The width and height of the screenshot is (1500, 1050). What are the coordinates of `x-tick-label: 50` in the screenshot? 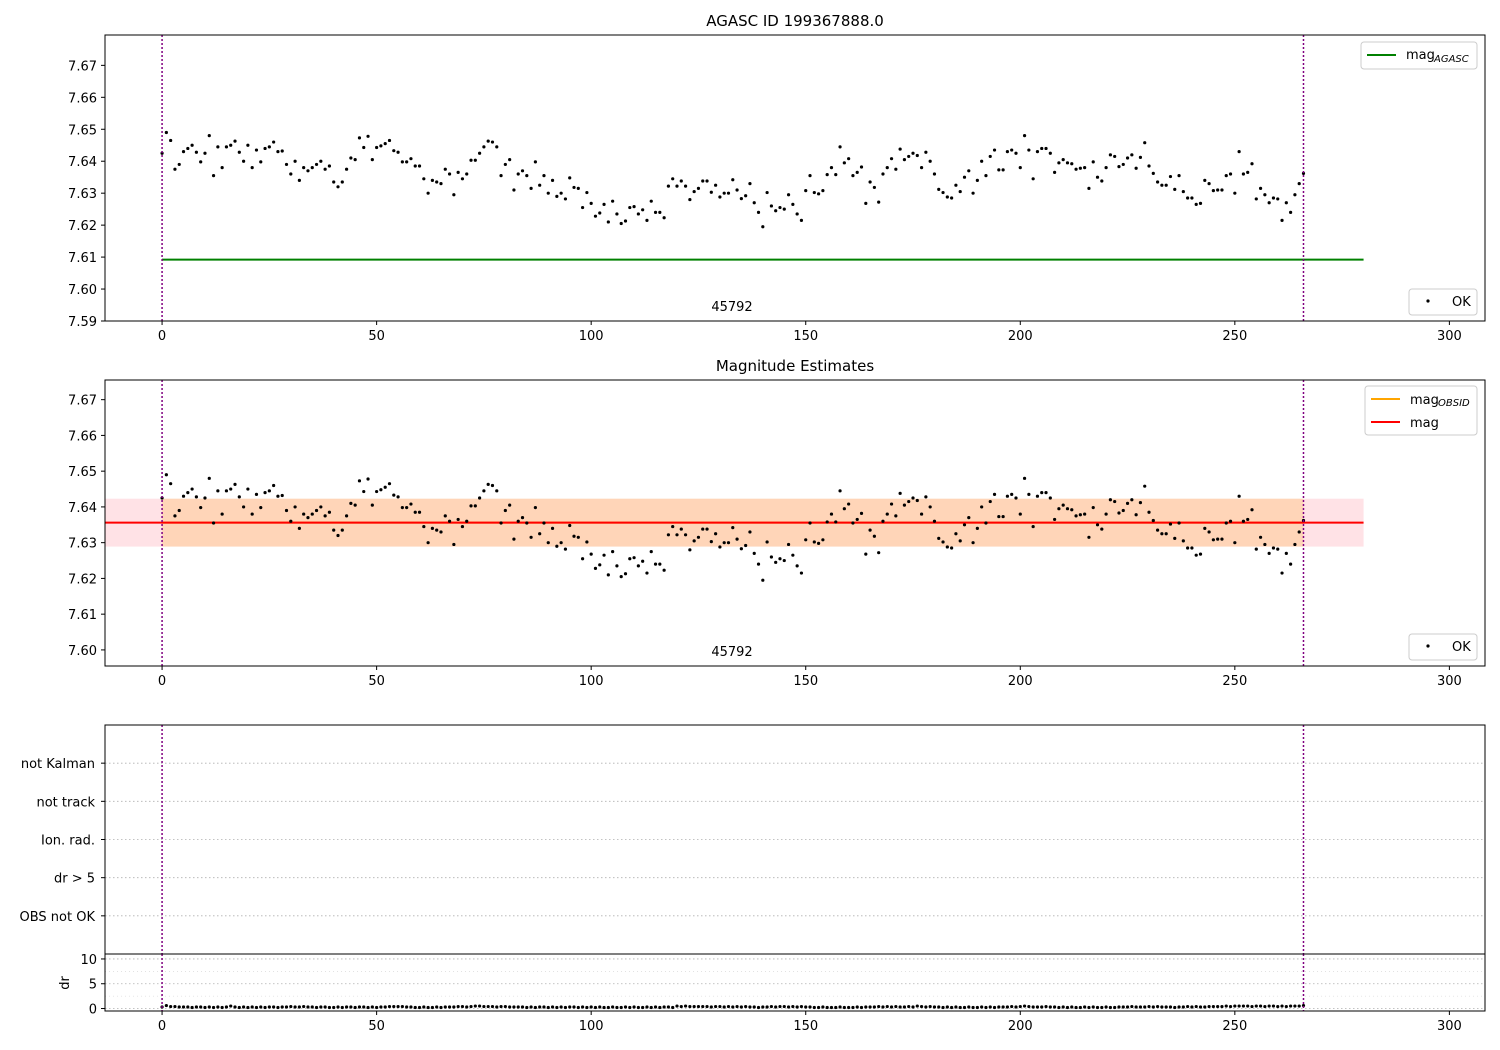 It's located at (376, 336).